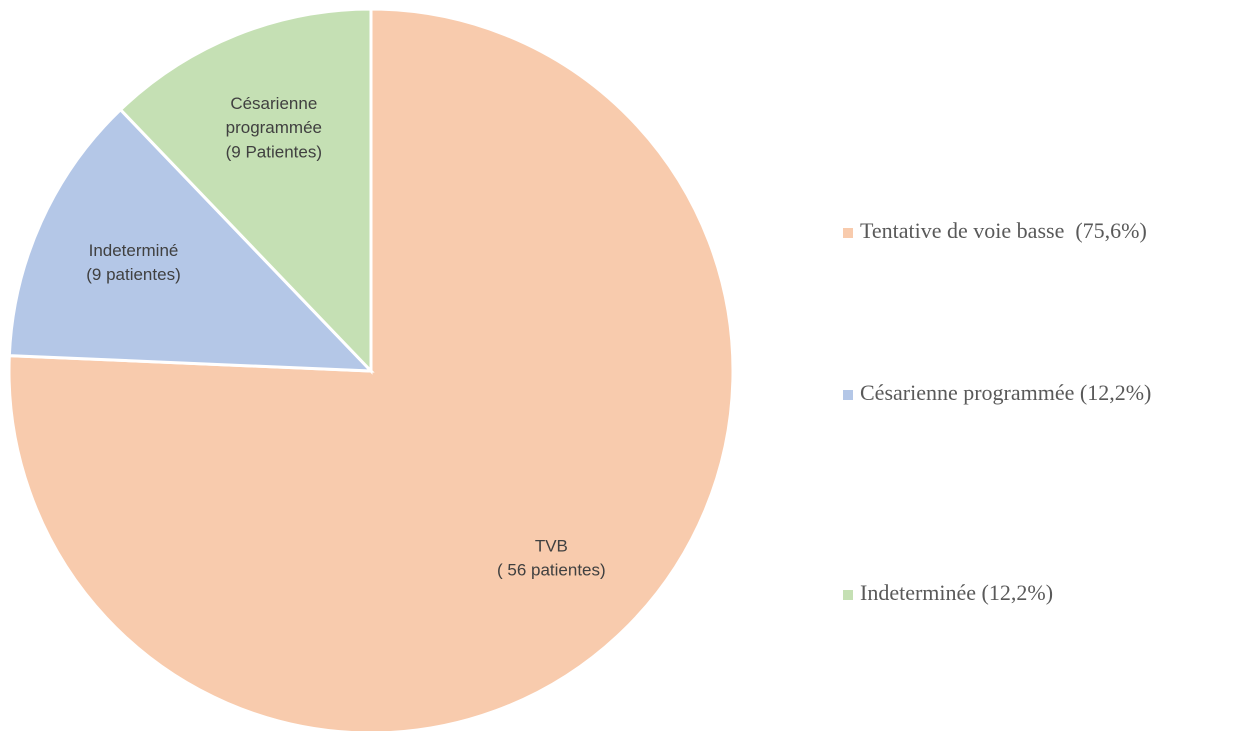 The height and width of the screenshot is (731, 1259). Describe the element at coordinates (273, 104) in the screenshot. I see `slice-name-line: Césarienne` at that location.